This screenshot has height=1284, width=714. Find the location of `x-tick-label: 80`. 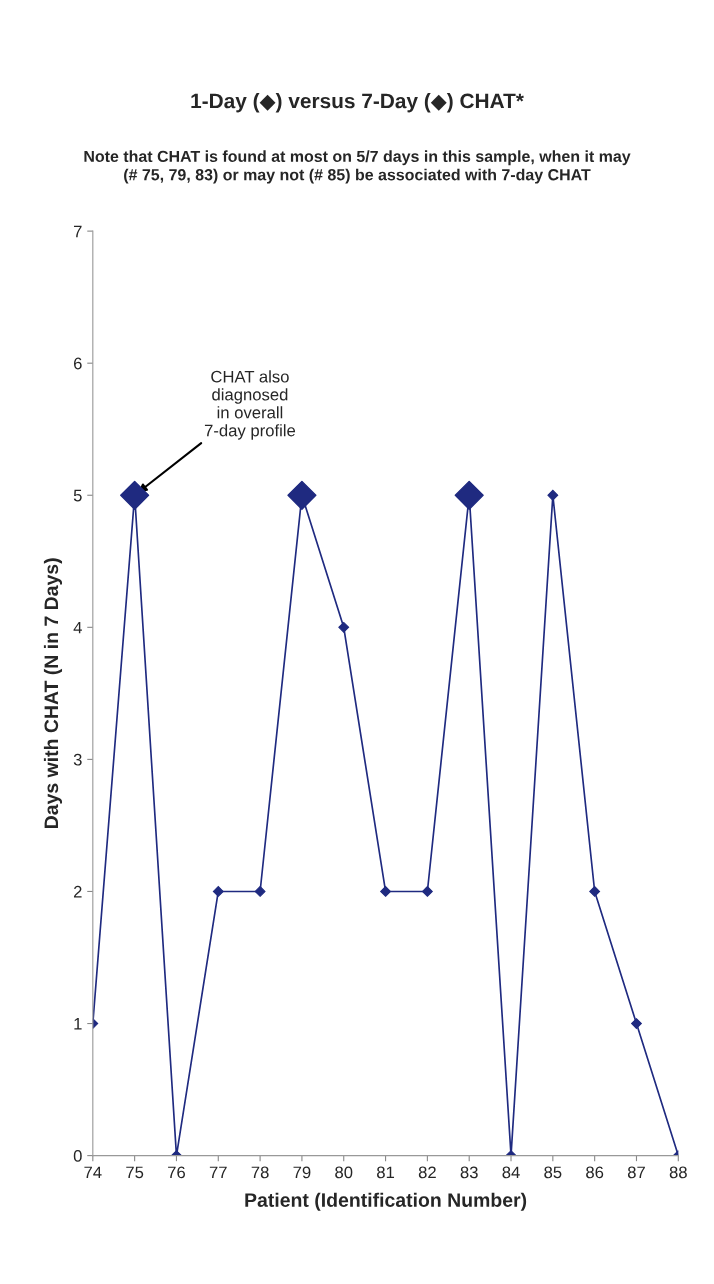

x-tick-label: 80 is located at coordinates (344, 1172).